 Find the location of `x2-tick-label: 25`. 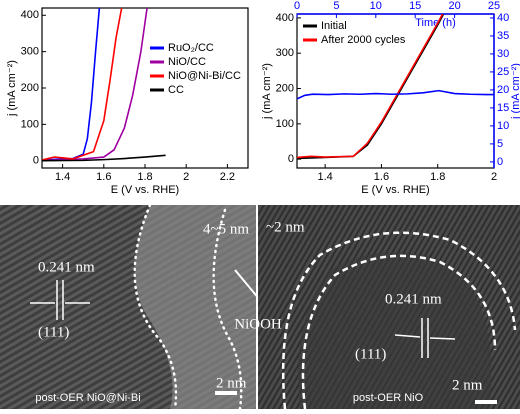

x2-tick-label: 25 is located at coordinates (494, 6).